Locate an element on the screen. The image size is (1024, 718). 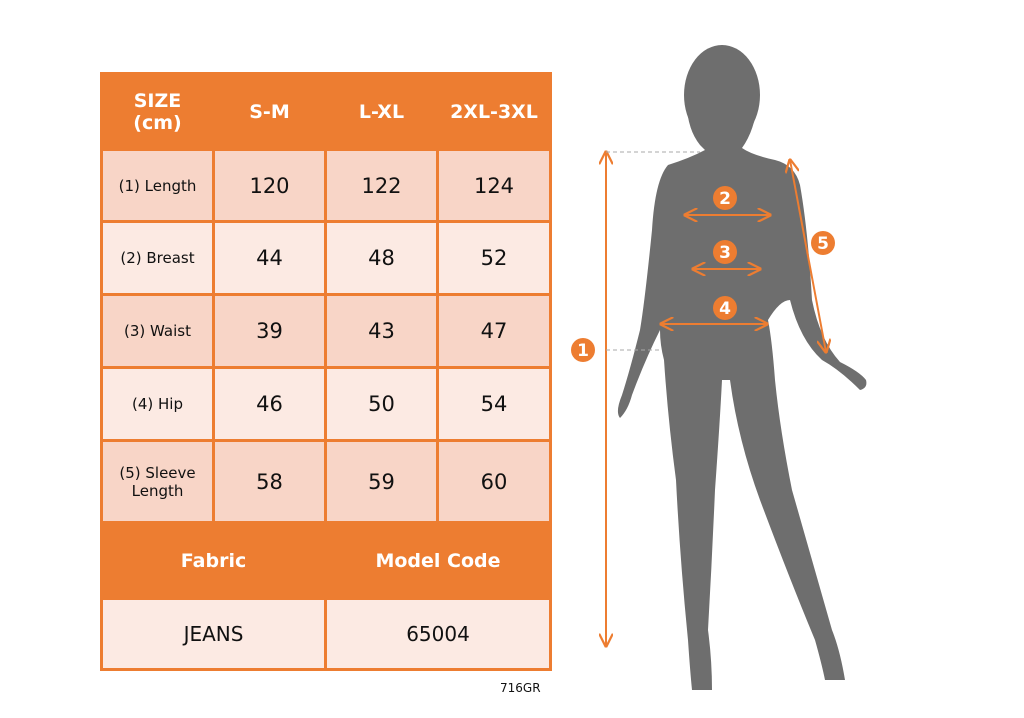
size-col-header: S-M is located at coordinates (269, 111).